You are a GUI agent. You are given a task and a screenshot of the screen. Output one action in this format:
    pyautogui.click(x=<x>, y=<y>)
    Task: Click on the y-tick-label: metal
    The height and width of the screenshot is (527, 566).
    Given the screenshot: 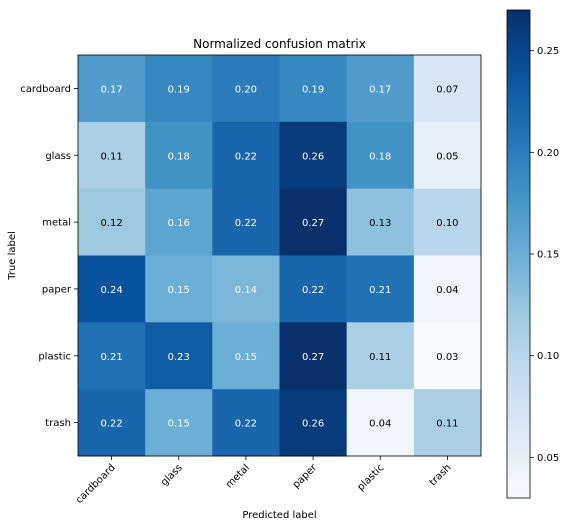 What is the action you would take?
    pyautogui.click(x=56, y=223)
    